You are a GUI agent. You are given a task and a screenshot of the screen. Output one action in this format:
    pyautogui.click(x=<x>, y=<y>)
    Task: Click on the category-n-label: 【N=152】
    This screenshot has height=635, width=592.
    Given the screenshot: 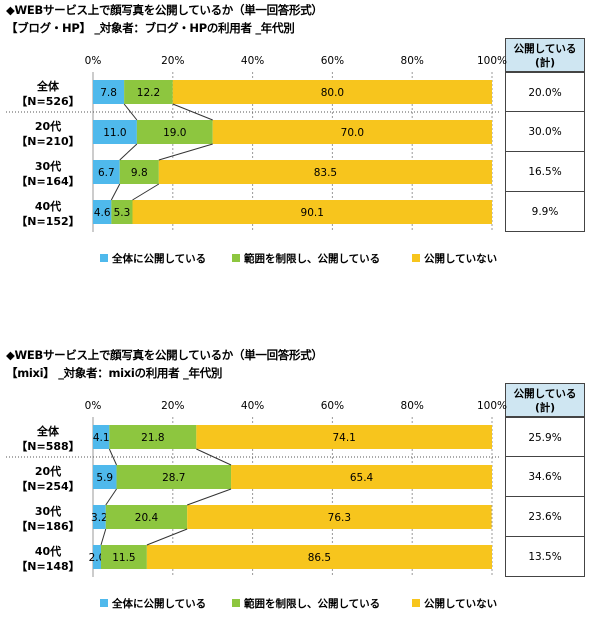 What is the action you would take?
    pyautogui.click(x=47, y=221)
    